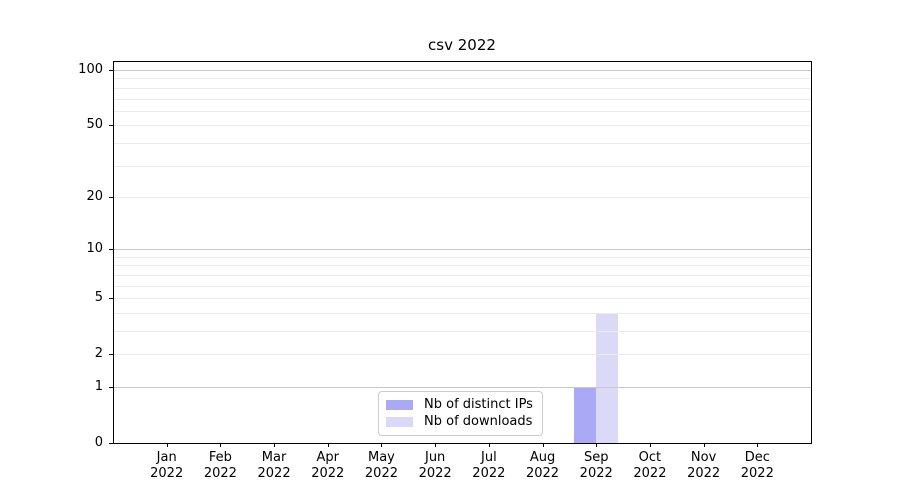 This screenshot has height=500, width=900. I want to click on bar-downloads-sep, so click(607, 377).